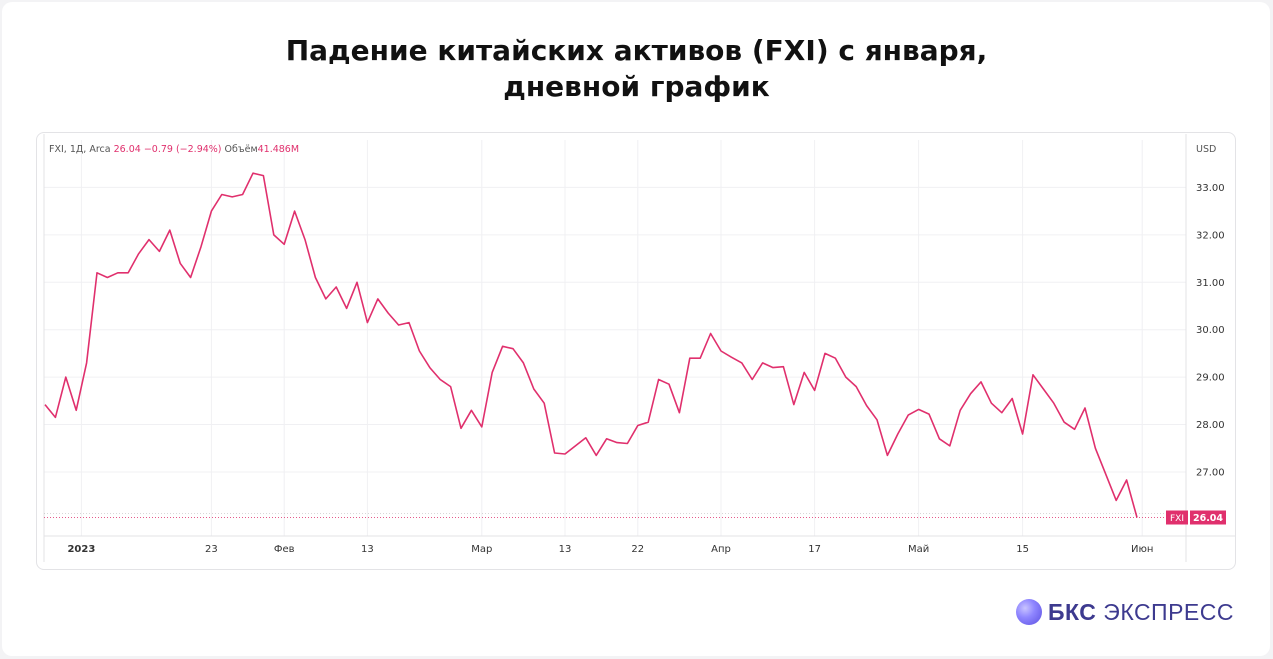 This screenshot has width=1273, height=659. I want to click on x-tick-label: Фев, so click(284, 549).